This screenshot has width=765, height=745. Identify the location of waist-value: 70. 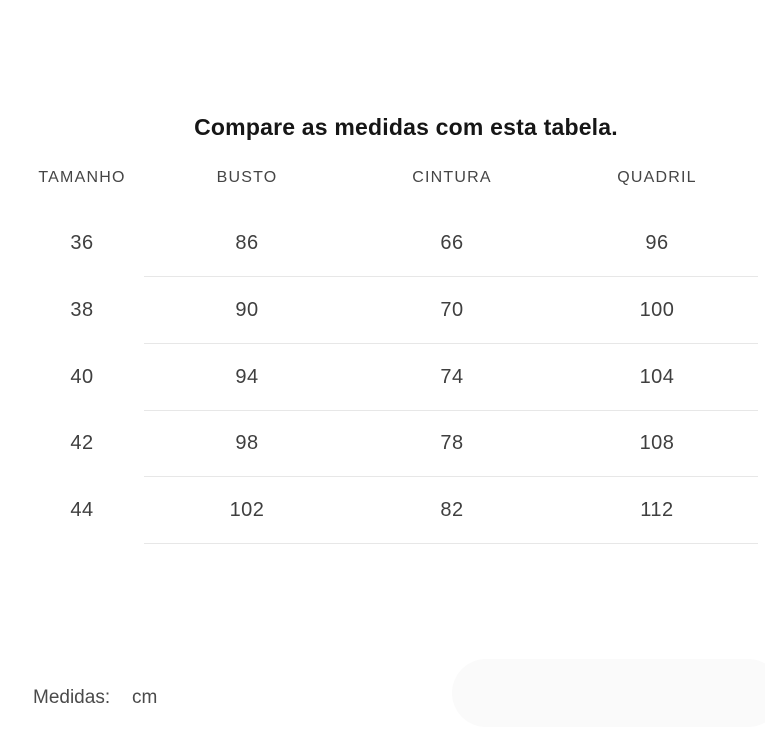
(452, 310).